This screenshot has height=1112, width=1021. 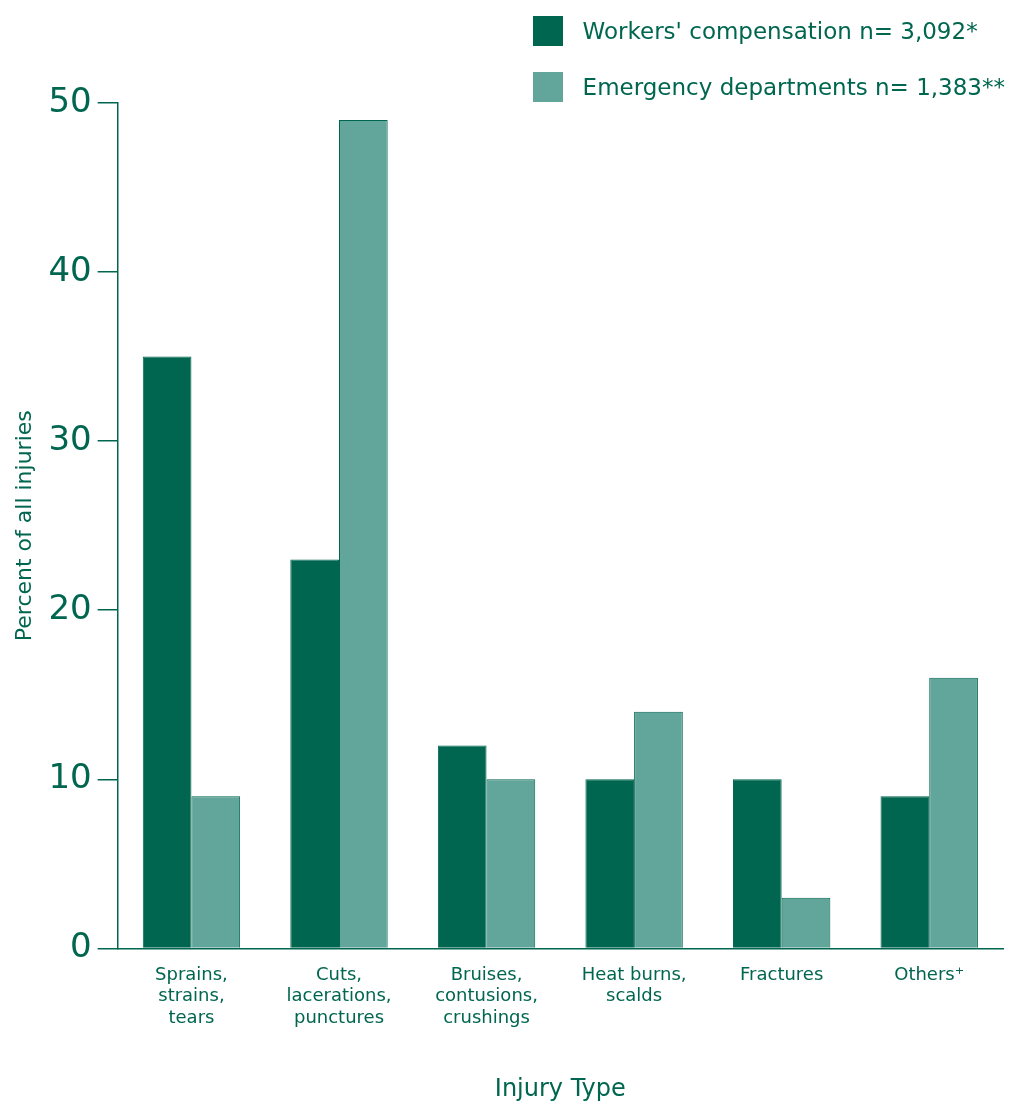 I want to click on x-tick-label: Sprains, strains, tears, so click(x=191, y=995).